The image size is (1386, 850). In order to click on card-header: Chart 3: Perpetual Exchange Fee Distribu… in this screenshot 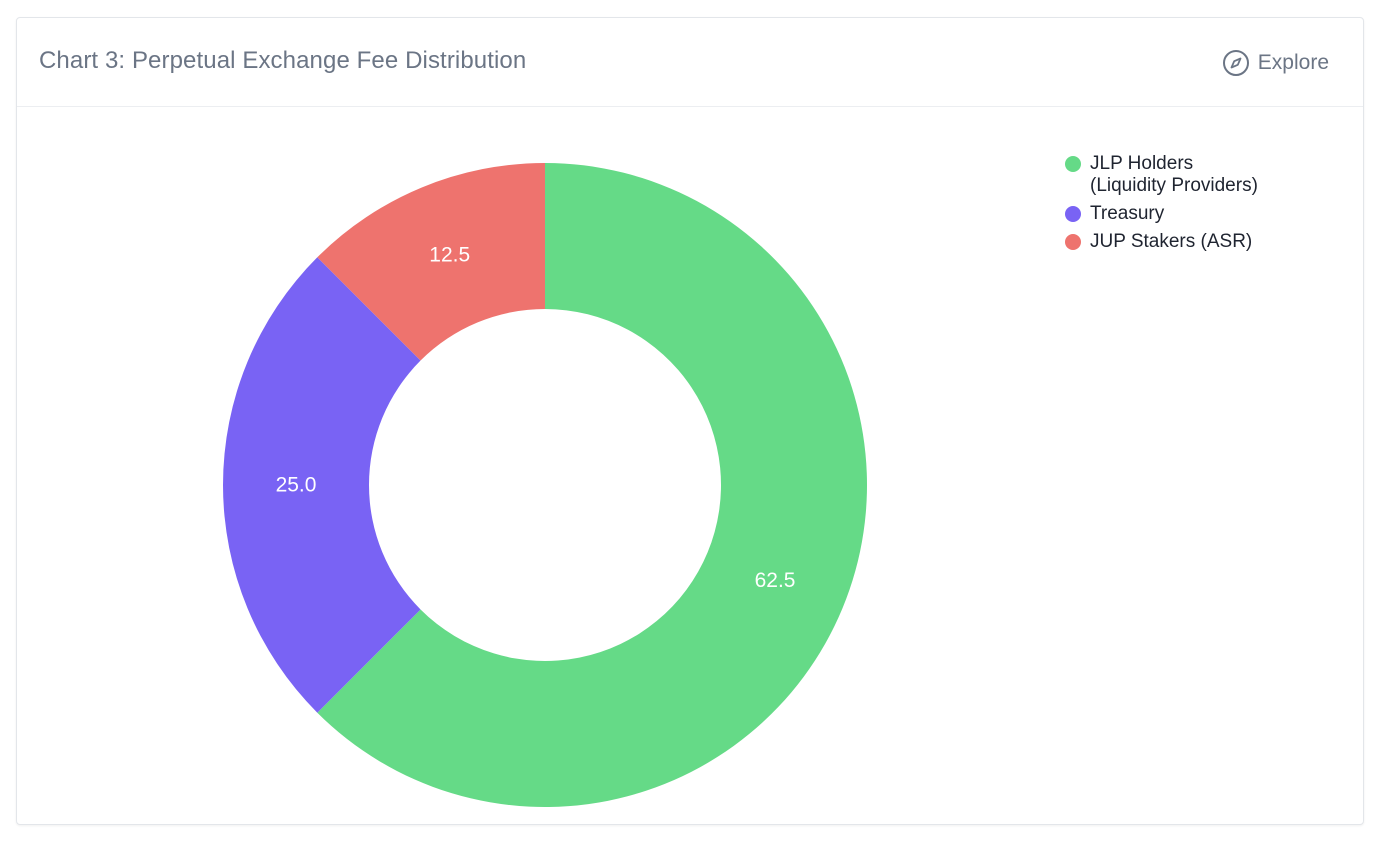, I will do `click(690, 62)`.